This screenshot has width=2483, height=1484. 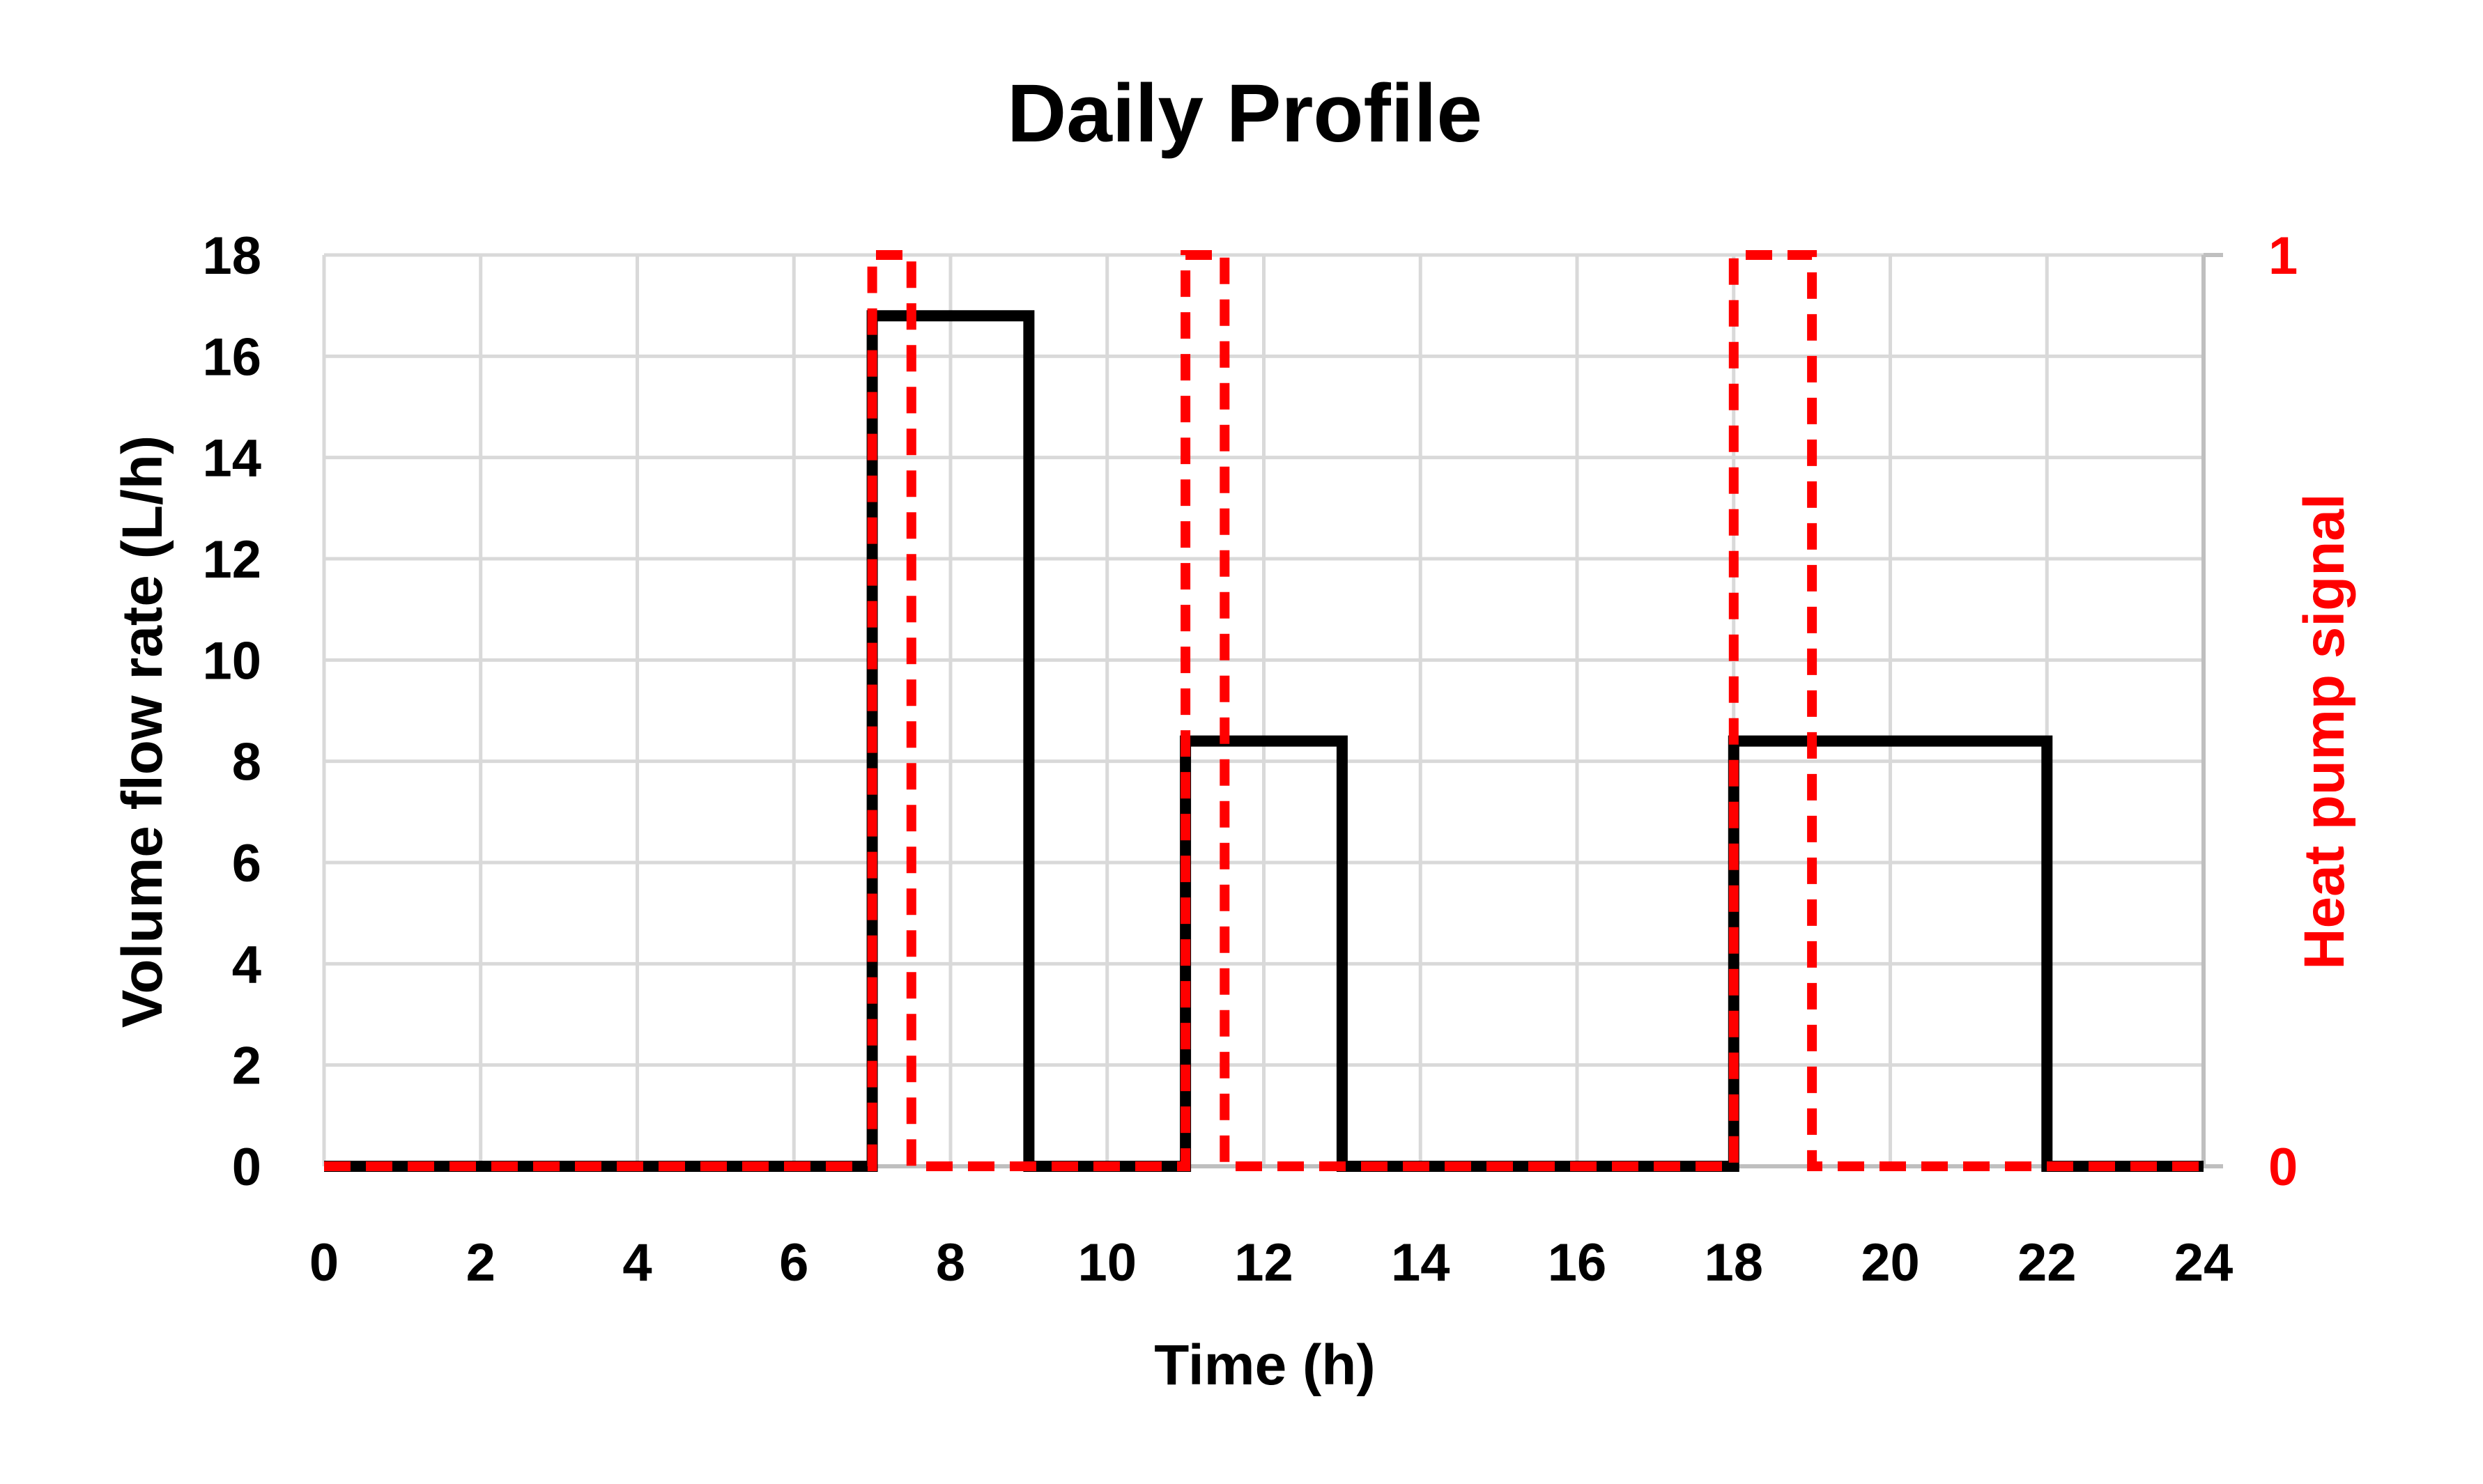 I want to click on y-tick-label-6: 12, so click(x=231, y=559).